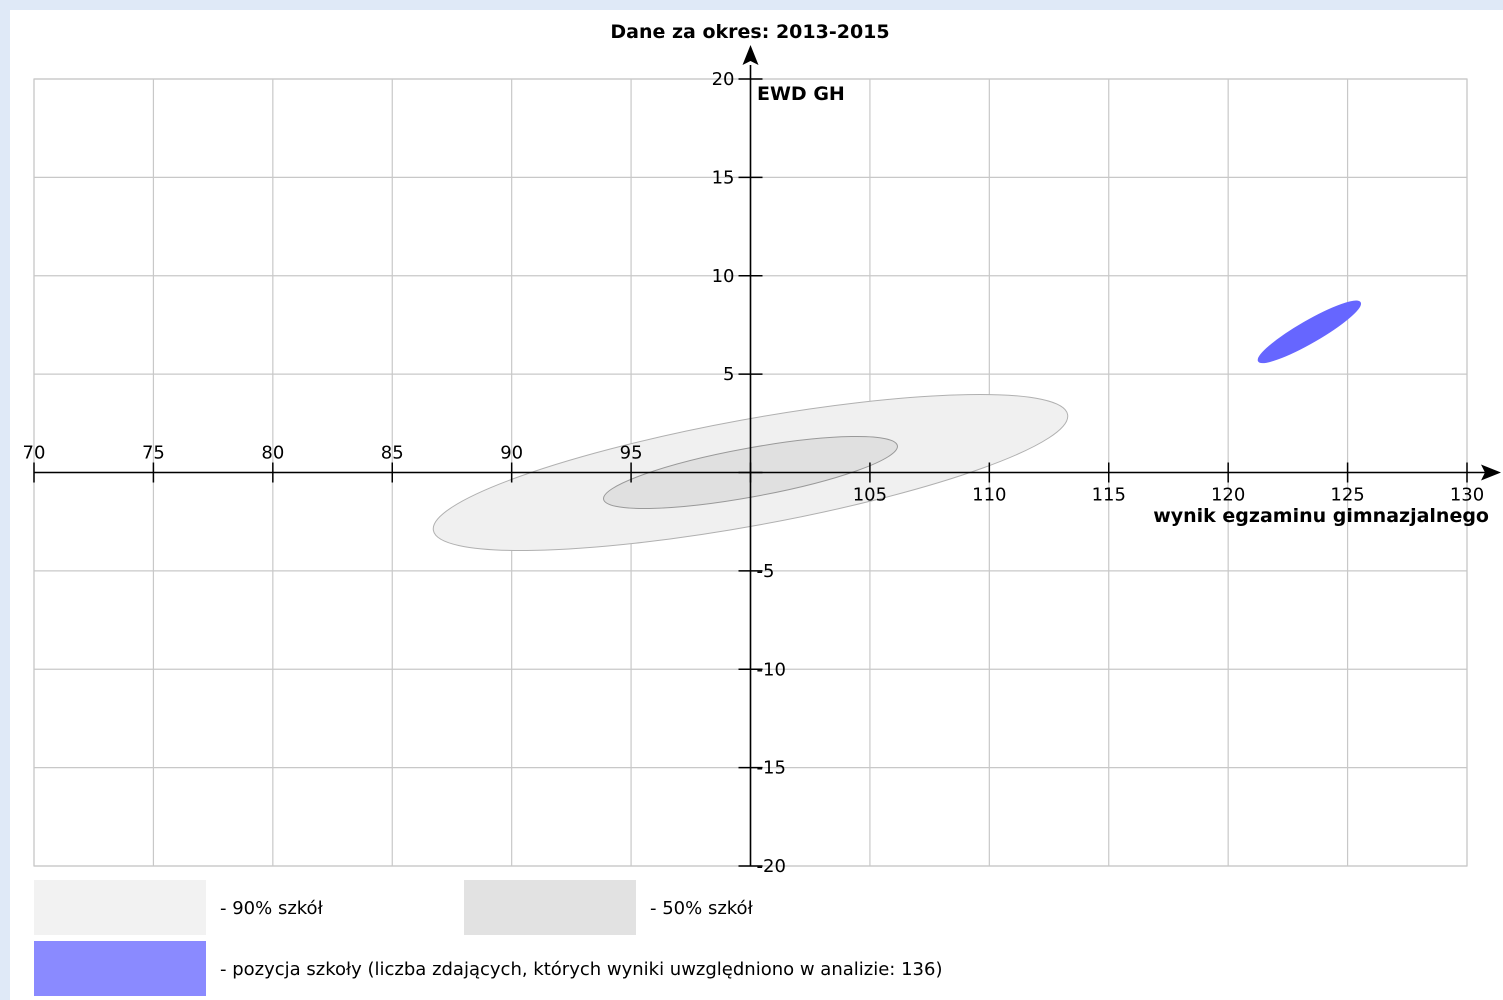  What do you see at coordinates (511, 453) in the screenshot?
I see `x-tick-label: 90` at bounding box center [511, 453].